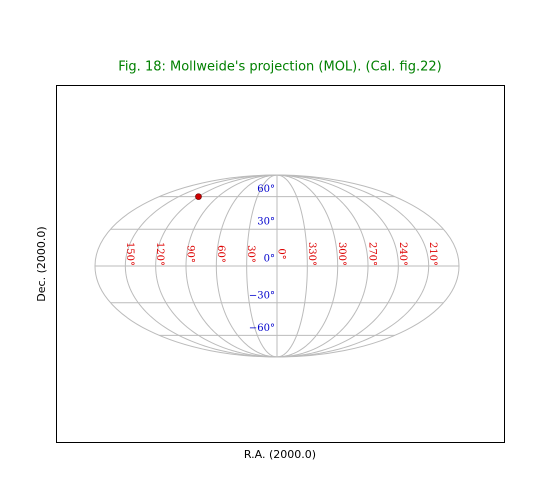 The height and width of the screenshot is (484, 560). What do you see at coordinates (311, 254) in the screenshot?
I see `x-tick-label: 330°` at bounding box center [311, 254].